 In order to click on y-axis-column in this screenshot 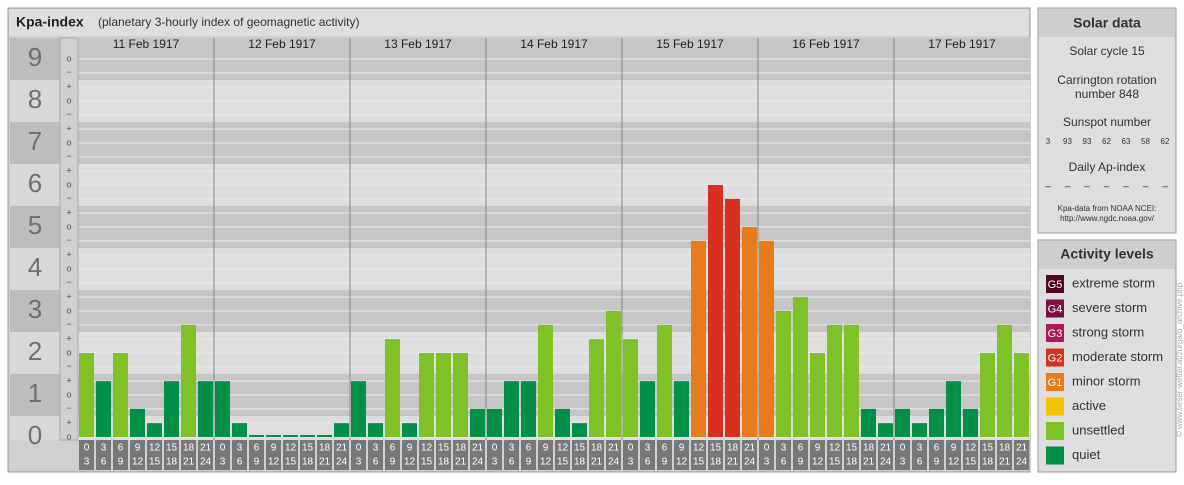, I will do `click(69, 239)`.